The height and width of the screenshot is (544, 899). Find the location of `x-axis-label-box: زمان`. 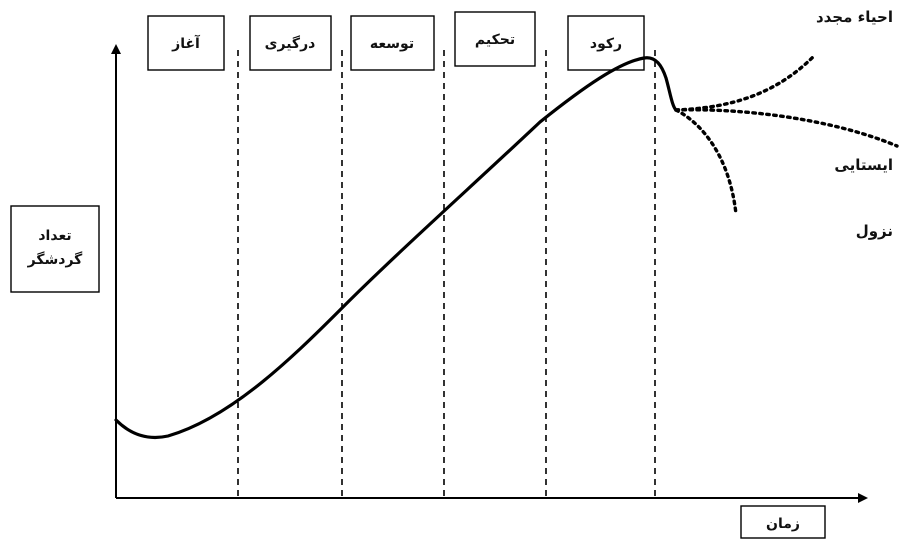

x-axis-label-box: زمان is located at coordinates (783, 522).